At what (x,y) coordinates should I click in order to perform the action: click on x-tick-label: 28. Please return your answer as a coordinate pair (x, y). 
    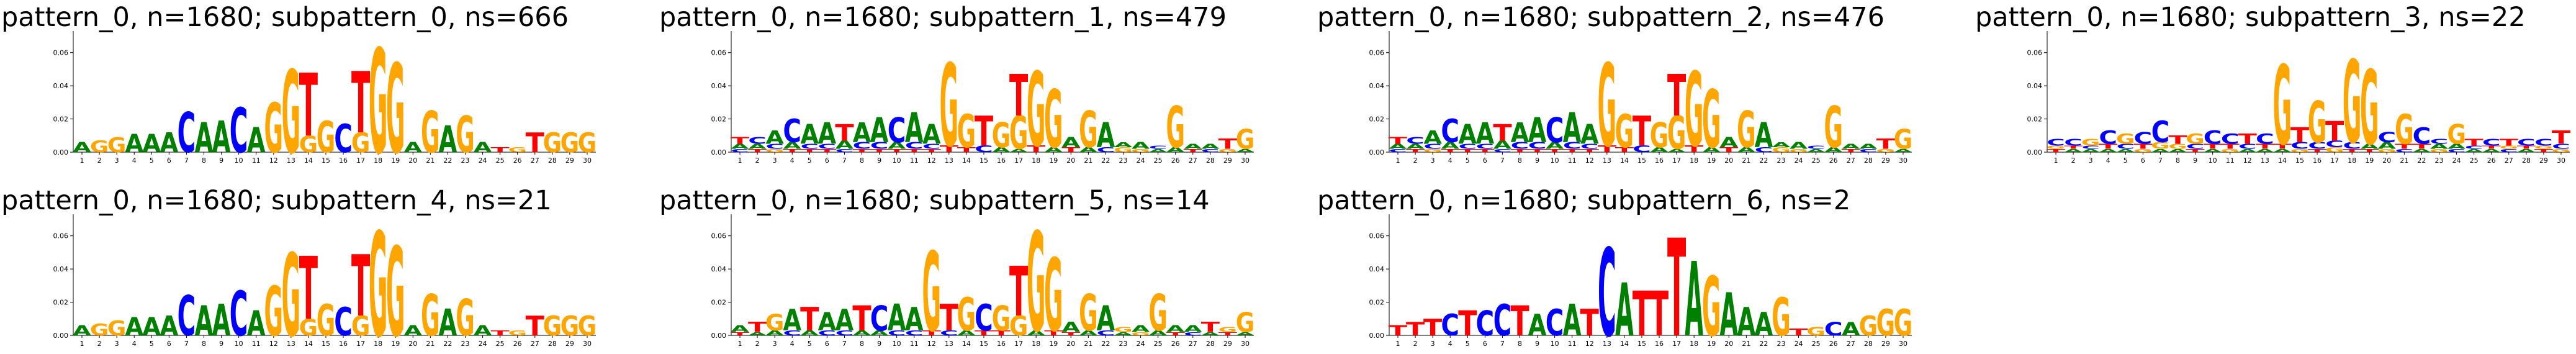
    Looking at the image, I should click on (1868, 344).